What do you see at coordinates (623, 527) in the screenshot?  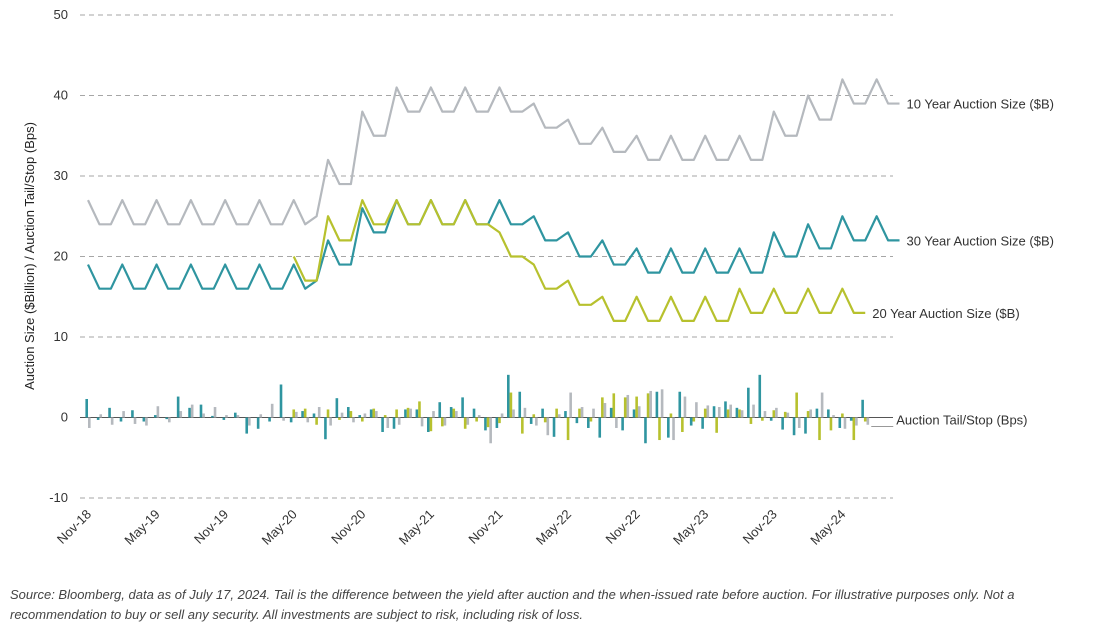 I see `x-tick-label: Nov-22` at bounding box center [623, 527].